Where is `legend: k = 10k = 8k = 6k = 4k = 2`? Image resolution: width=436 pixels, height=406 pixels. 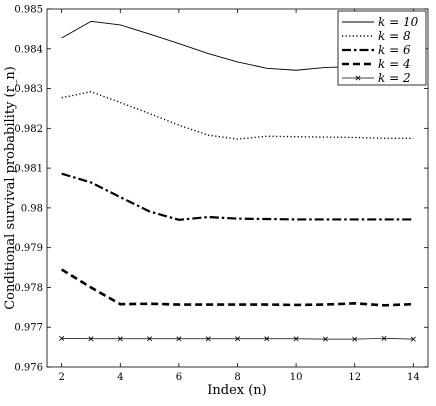
legend: k = 10k = 8k = 6k = 4k = 2 is located at coordinates (382, 48).